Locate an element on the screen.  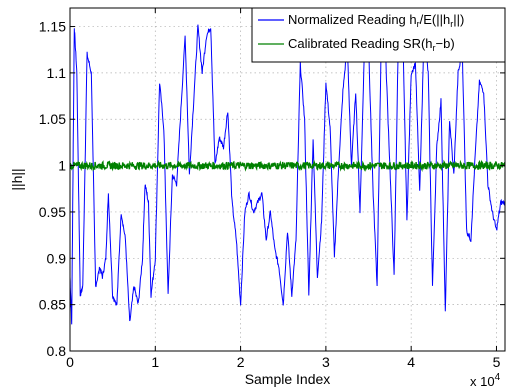
x-tick-label: 3 is located at coordinates (326, 362).